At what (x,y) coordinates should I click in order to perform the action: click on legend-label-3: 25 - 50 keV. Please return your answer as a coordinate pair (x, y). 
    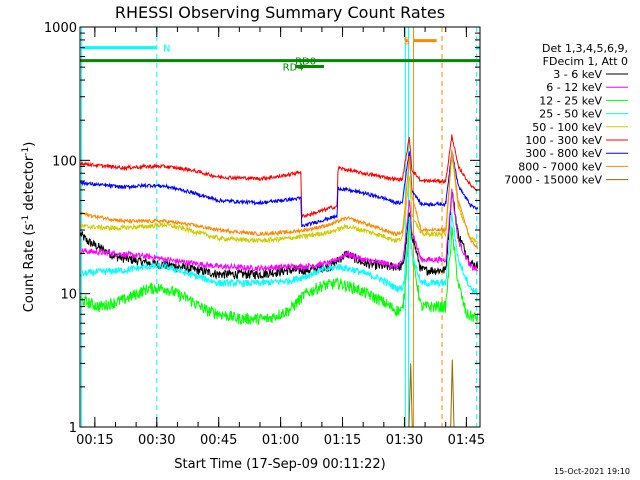
    Looking at the image, I should click on (570, 114).